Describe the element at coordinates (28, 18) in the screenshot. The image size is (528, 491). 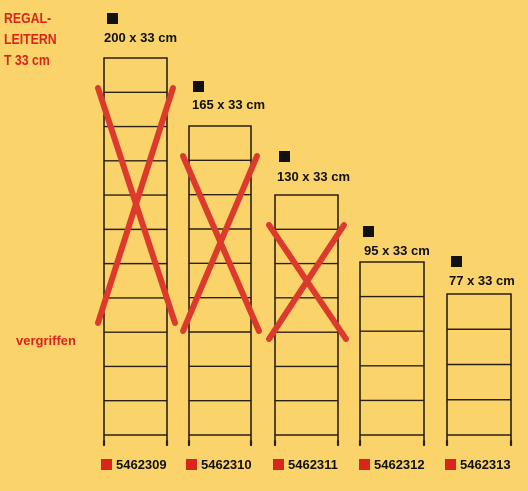
I see `title-line-1: REGAL-` at that location.